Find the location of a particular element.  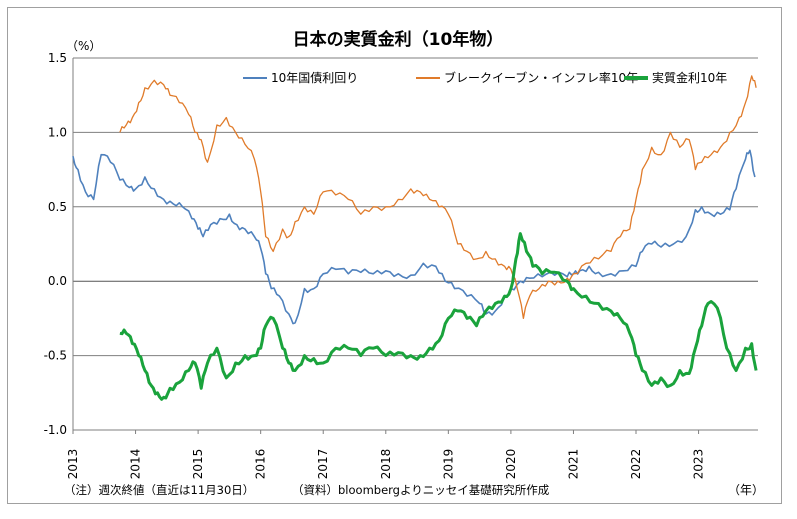

x-axis-unit: （年） is located at coordinates (746, 490).